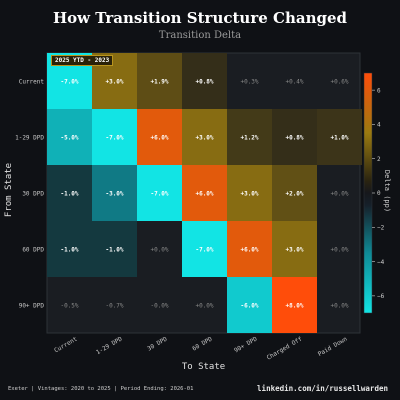 The image size is (400, 400). What do you see at coordinates (32, 82) in the screenshot?
I see `y-tick-label: Current` at bounding box center [32, 82].